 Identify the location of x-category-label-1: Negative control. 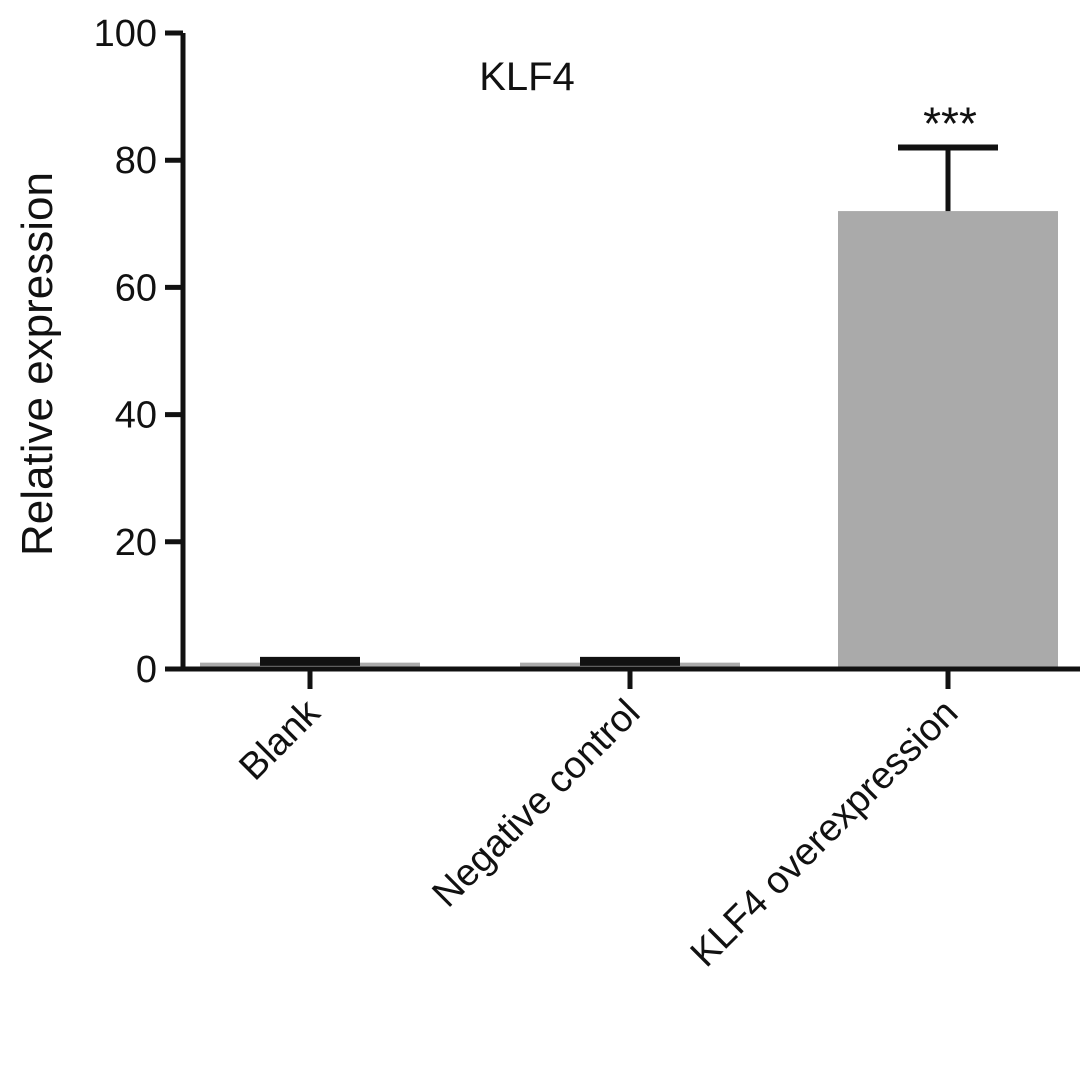
(536, 804).